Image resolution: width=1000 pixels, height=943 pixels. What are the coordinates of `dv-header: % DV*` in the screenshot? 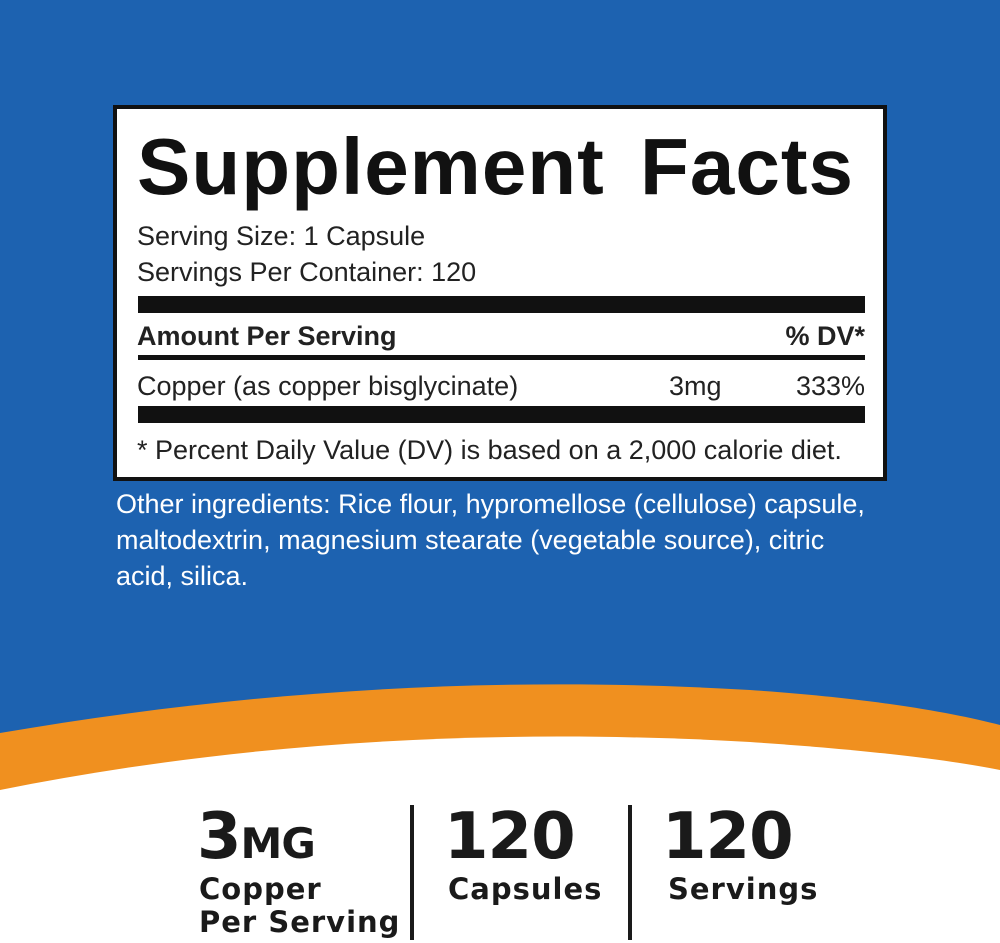 It's located at (825, 336).